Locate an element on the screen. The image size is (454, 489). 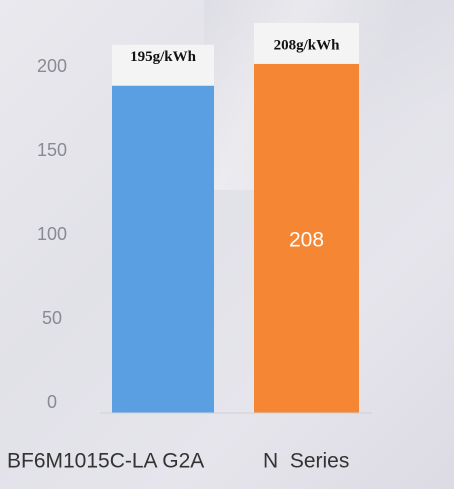
x-axis: BF6M1015C-LA G2A N Series is located at coordinates (178, 461).